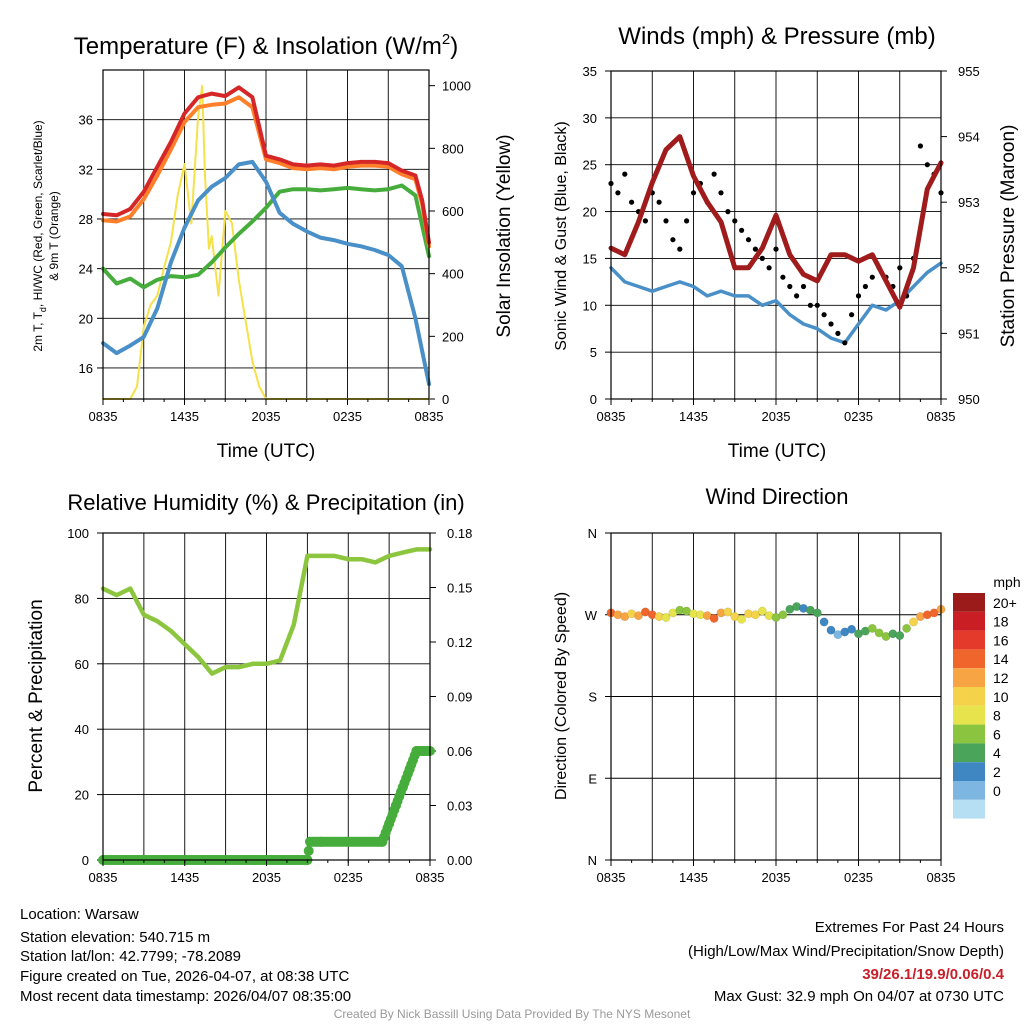  I want to click on wdir-xtick-label: 2035, so click(776, 877).